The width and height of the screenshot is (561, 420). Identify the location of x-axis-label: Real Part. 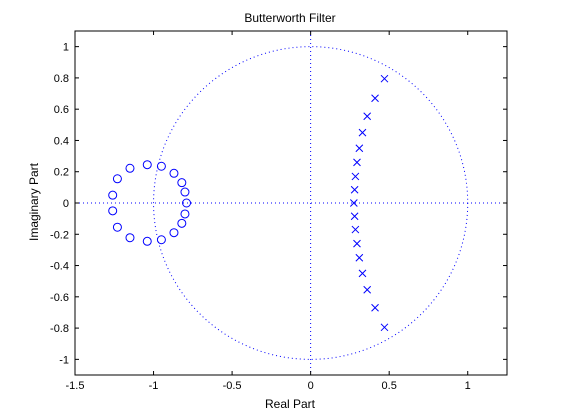
(290, 404).